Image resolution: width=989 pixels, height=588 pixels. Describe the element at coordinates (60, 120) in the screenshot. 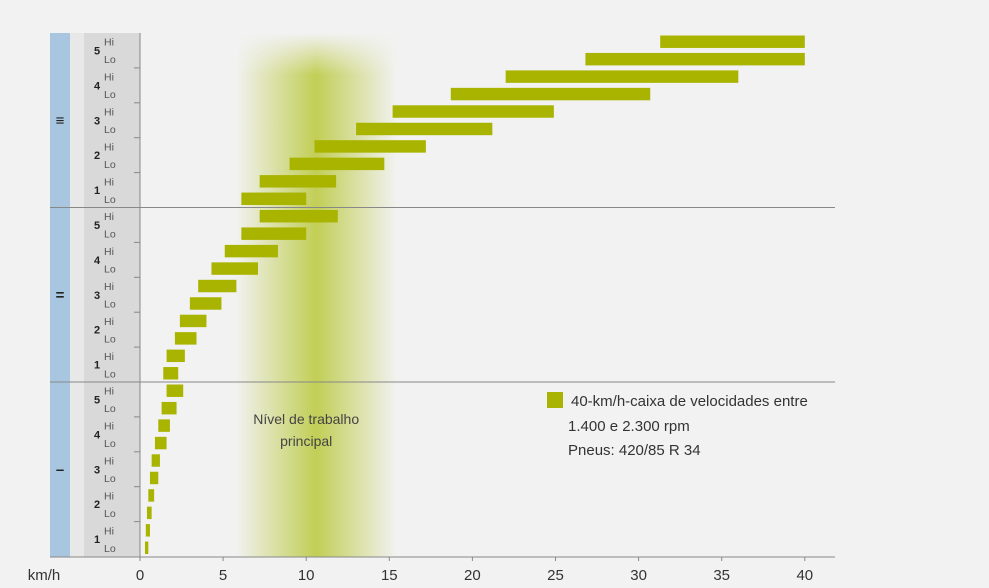

I see `group-label: ≡` at that location.